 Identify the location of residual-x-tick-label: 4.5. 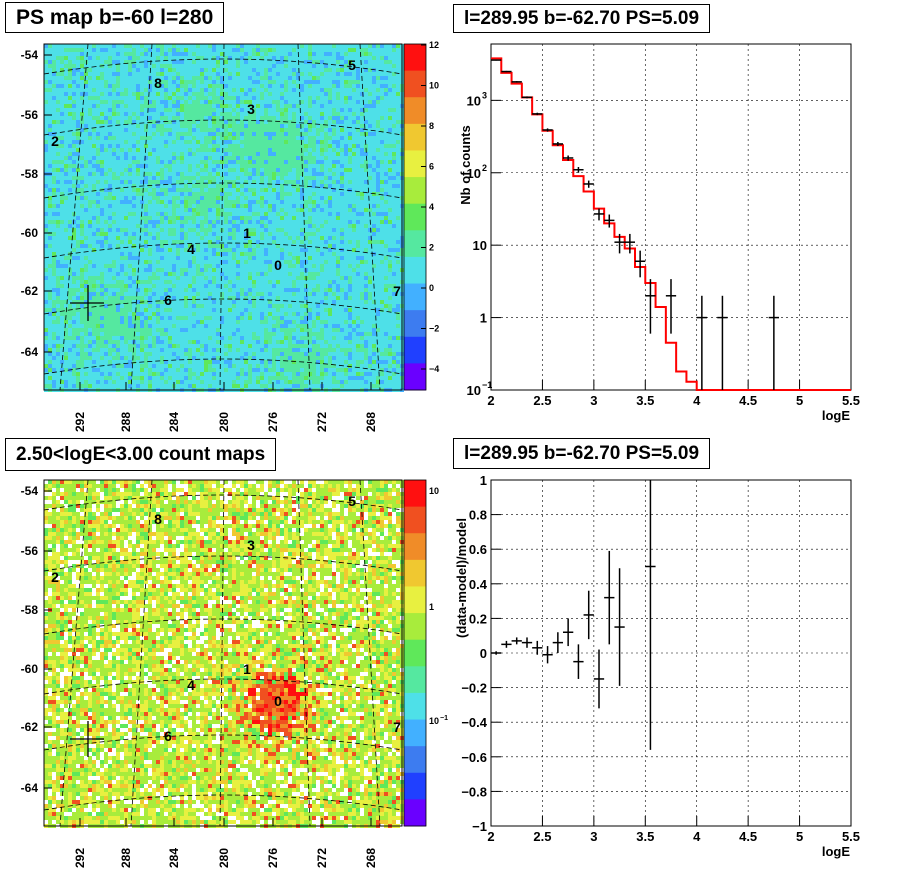
(748, 836).